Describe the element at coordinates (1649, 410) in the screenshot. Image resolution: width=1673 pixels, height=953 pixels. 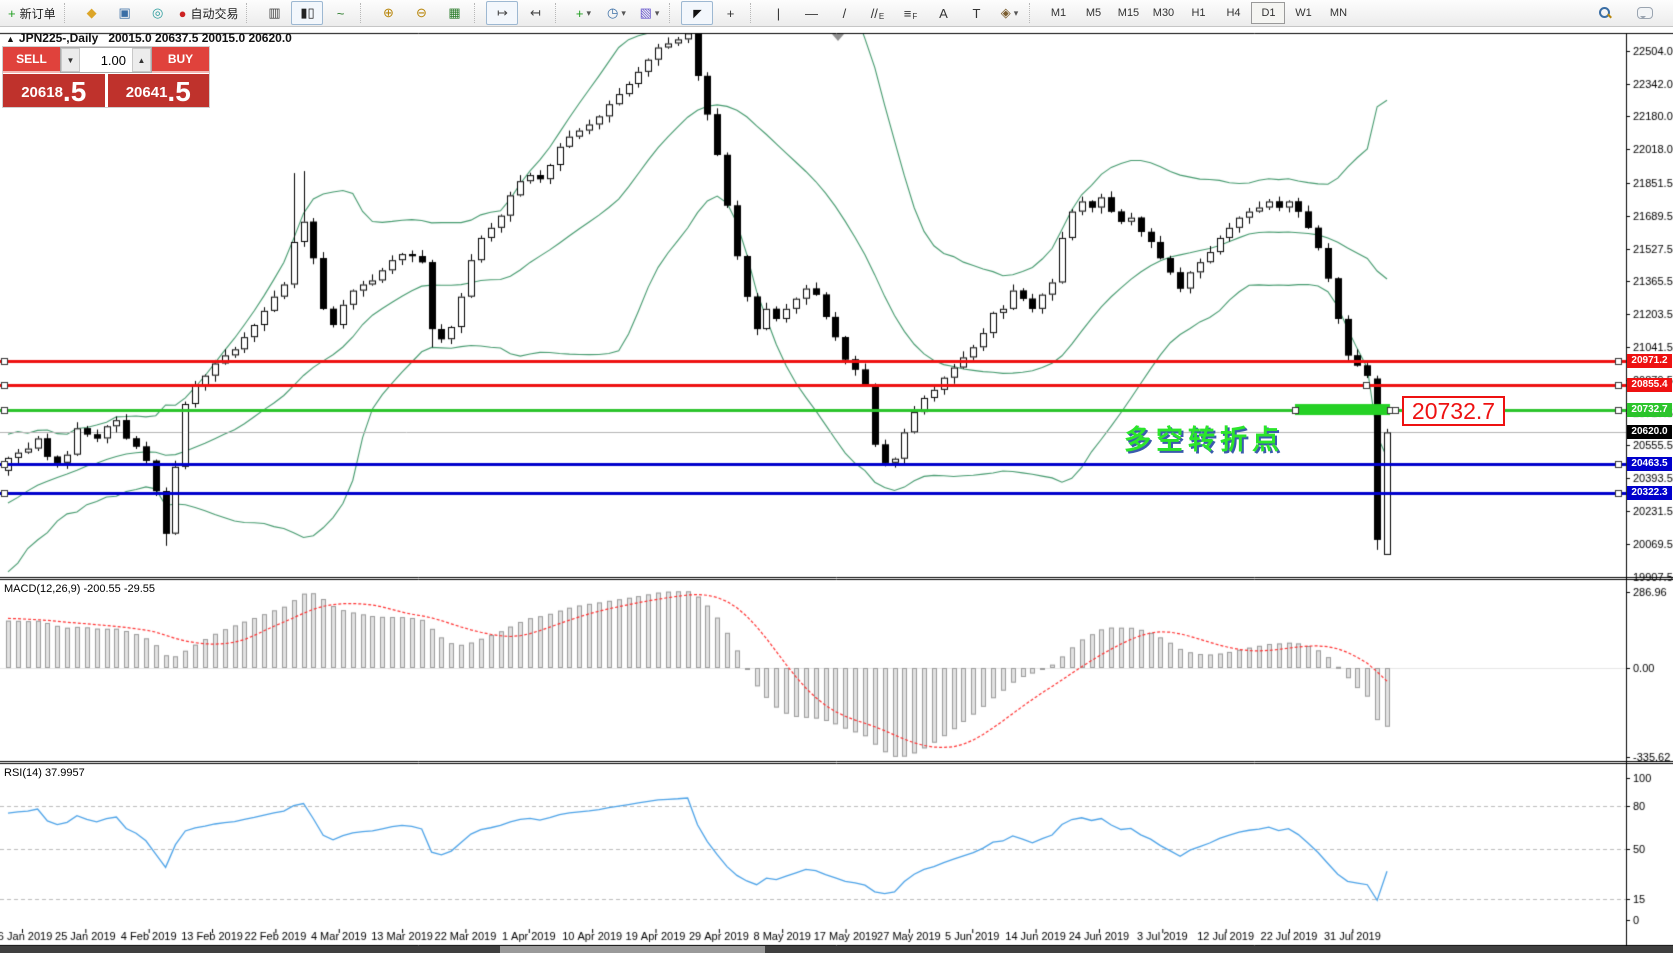
I see `price-tag-20732.7: 20732.7` at that location.